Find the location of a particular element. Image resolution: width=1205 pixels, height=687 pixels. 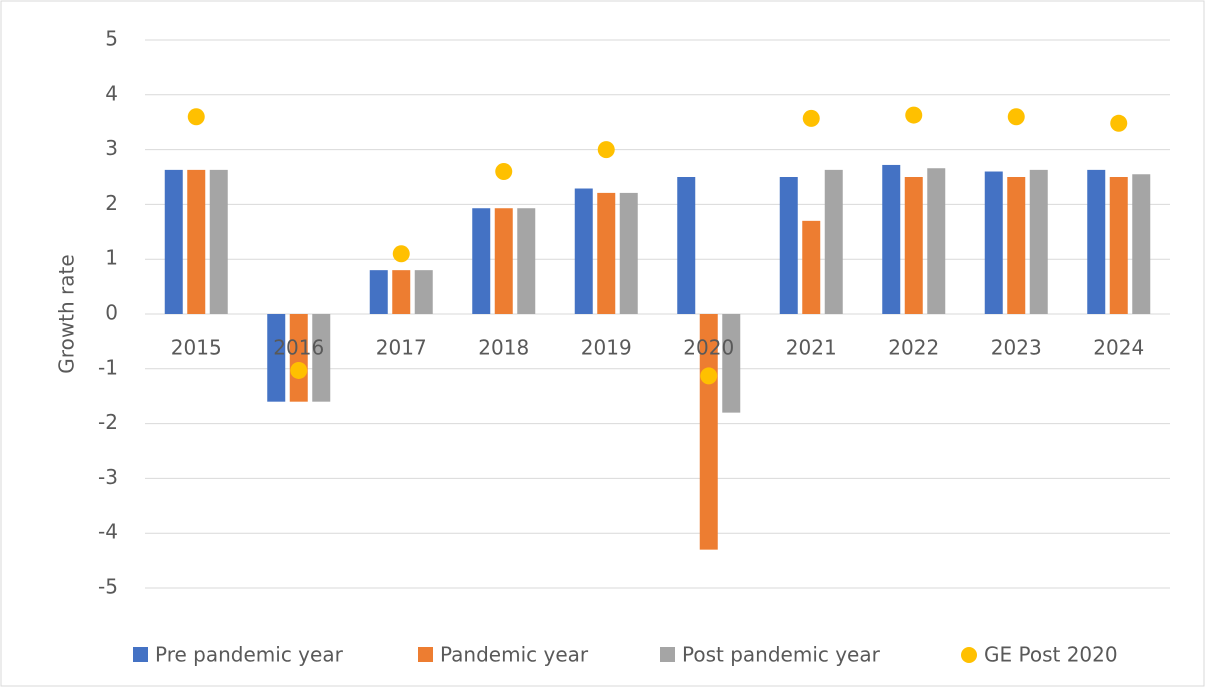

x-tick-label: 2019 is located at coordinates (606, 348).